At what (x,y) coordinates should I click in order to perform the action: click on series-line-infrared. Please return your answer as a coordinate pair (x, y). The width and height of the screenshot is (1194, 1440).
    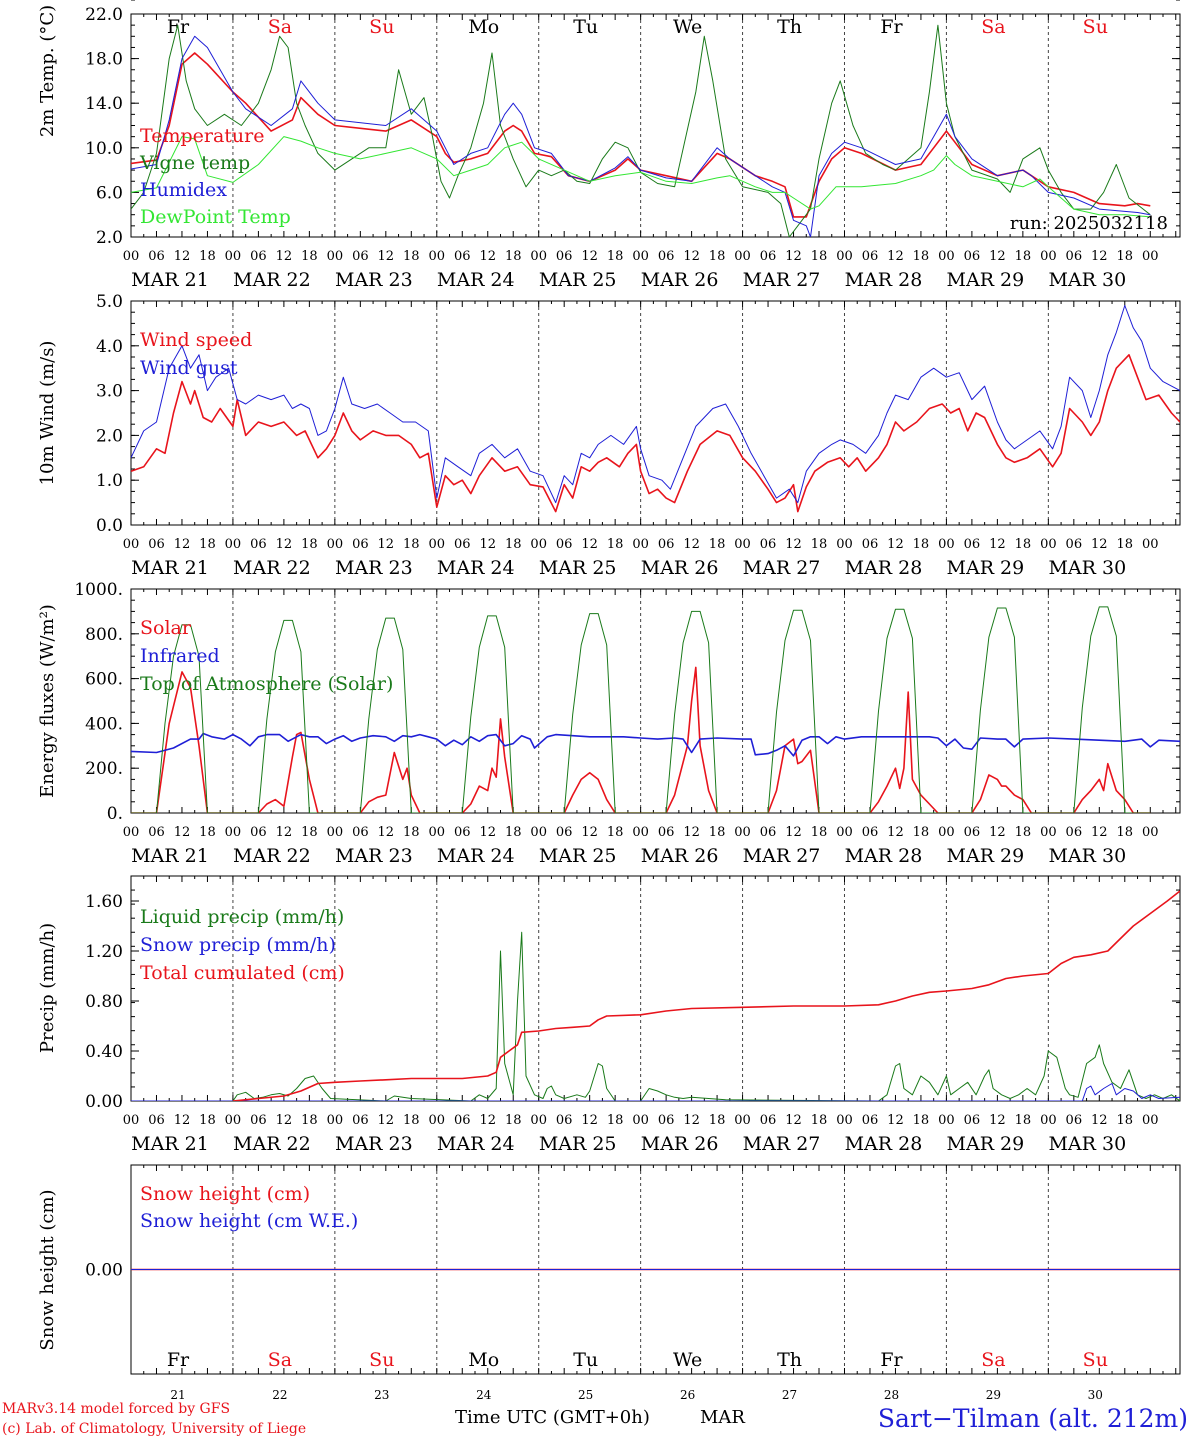
    Looking at the image, I should click on (655, 744).